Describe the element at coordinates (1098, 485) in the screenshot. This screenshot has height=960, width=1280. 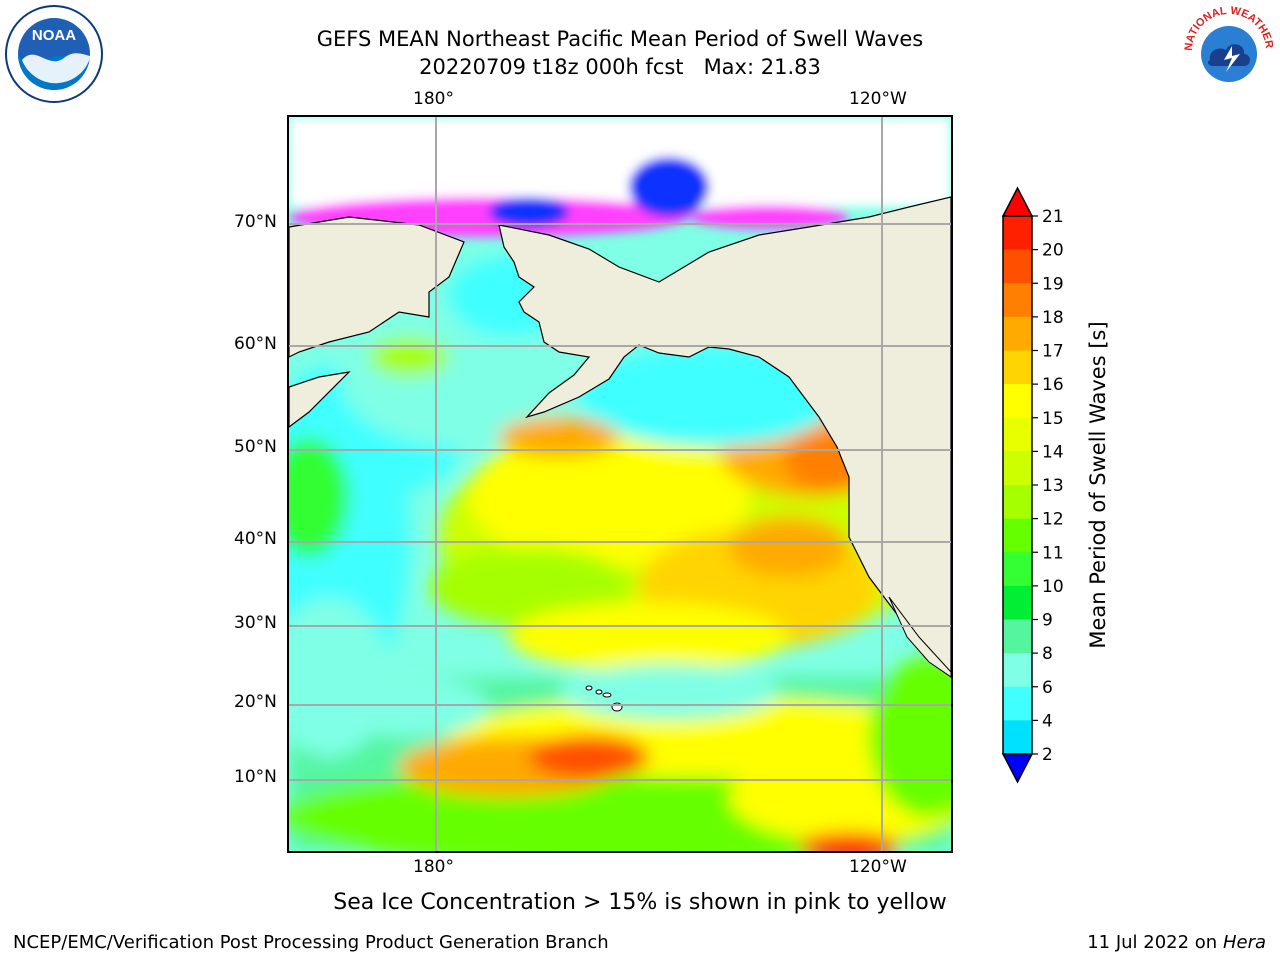
I see `colorbar-label: Mean Period of Swell Waves [s]` at that location.